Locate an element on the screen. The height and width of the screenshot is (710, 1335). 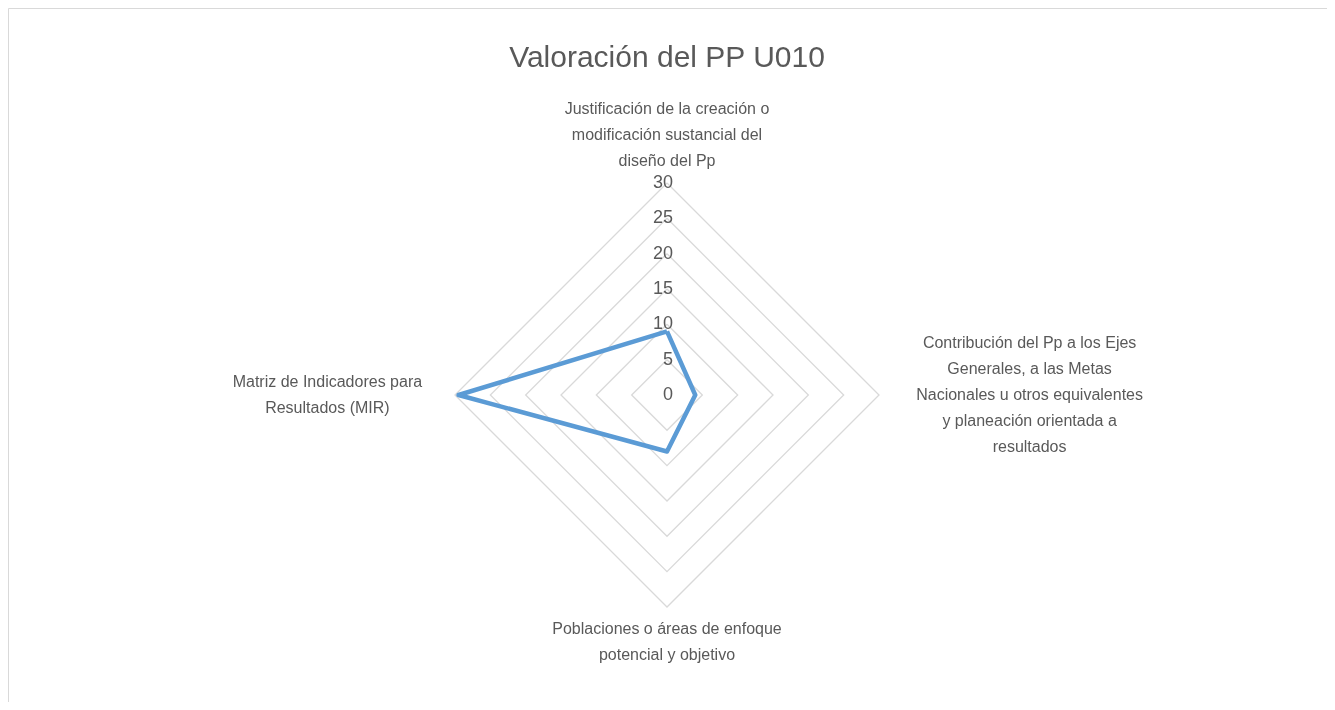
y-tick-label: 30 is located at coordinates (662, 182).